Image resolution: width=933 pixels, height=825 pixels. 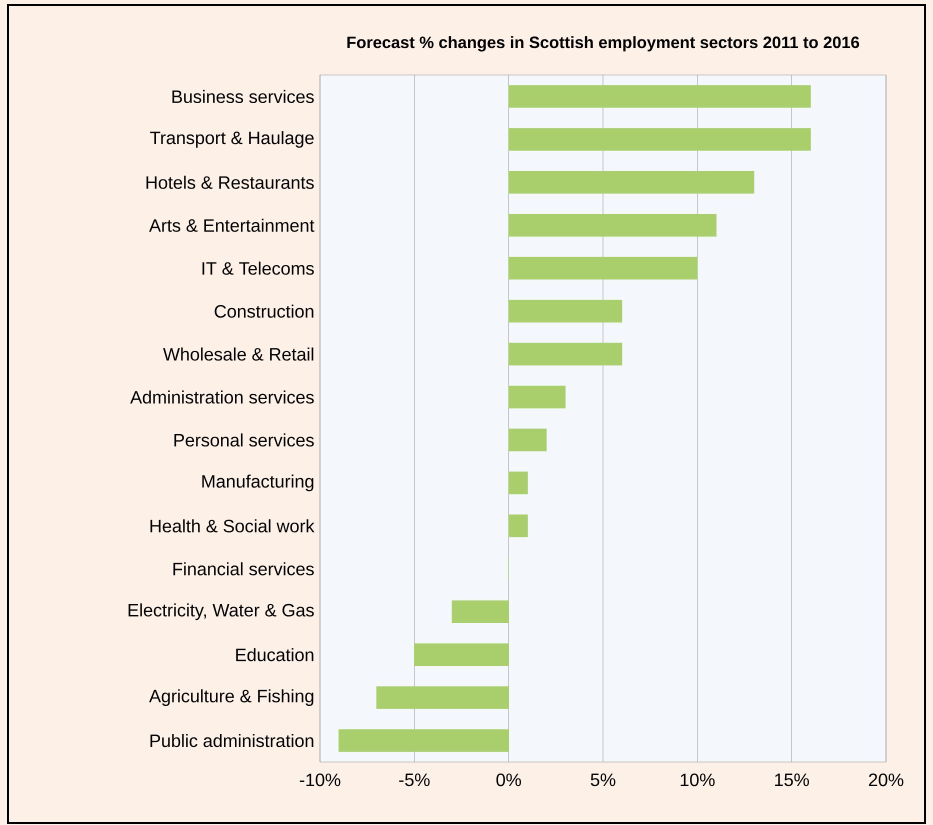 I want to click on x-tick-label: 15%, so click(x=792, y=780).